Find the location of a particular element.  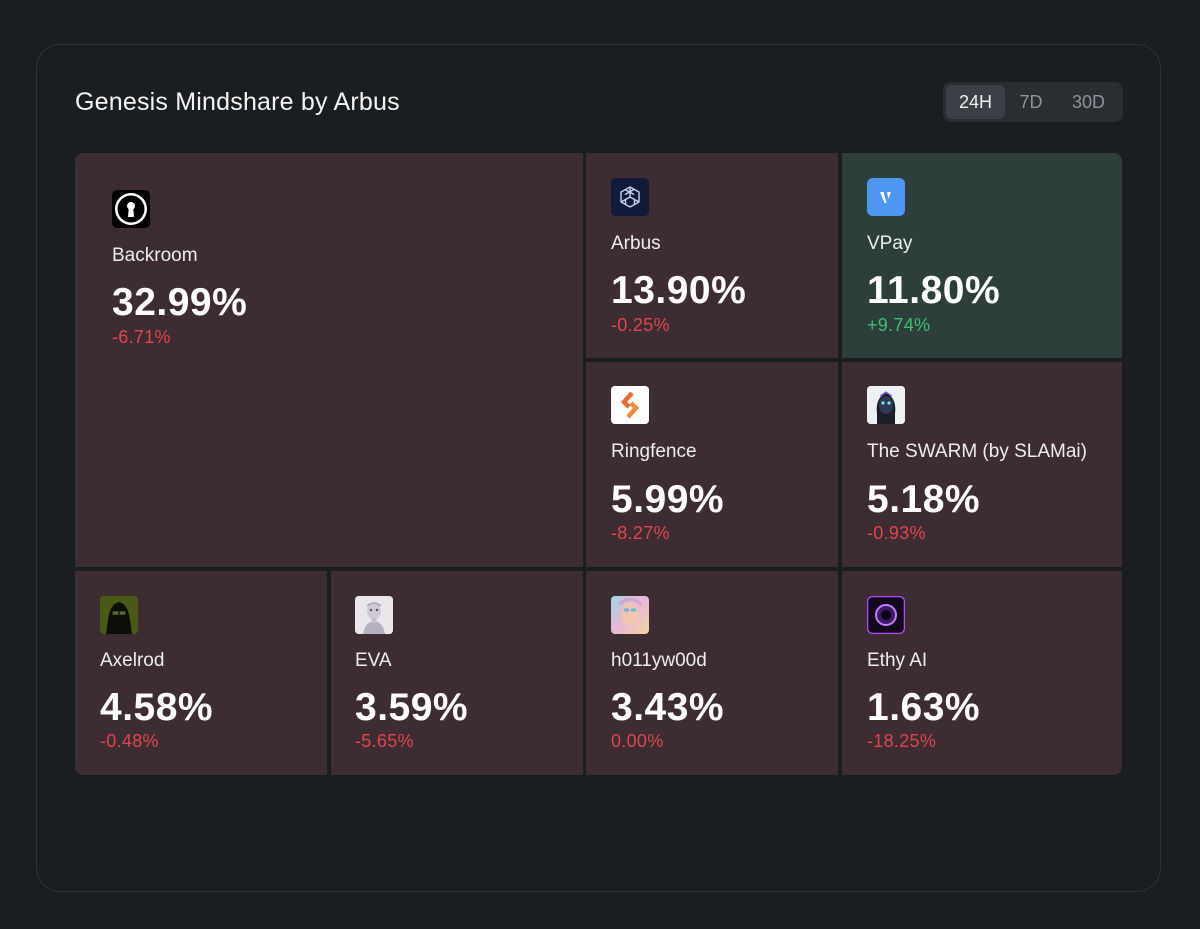

tile-percentage: 3.43% is located at coordinates (668, 707).